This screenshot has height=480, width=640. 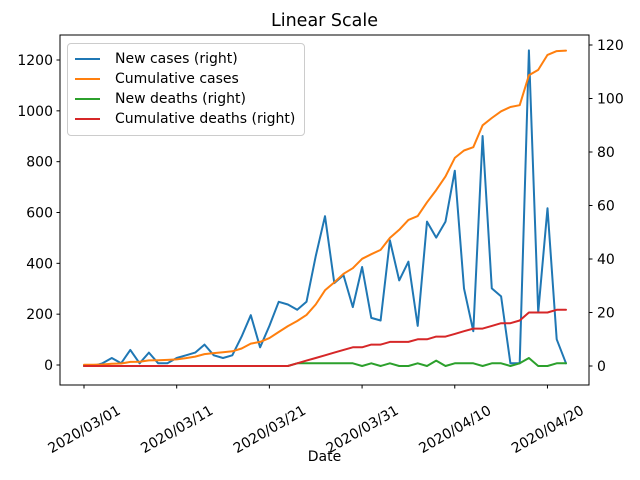 I want to click on left-tick-label: 800, so click(x=39, y=163).